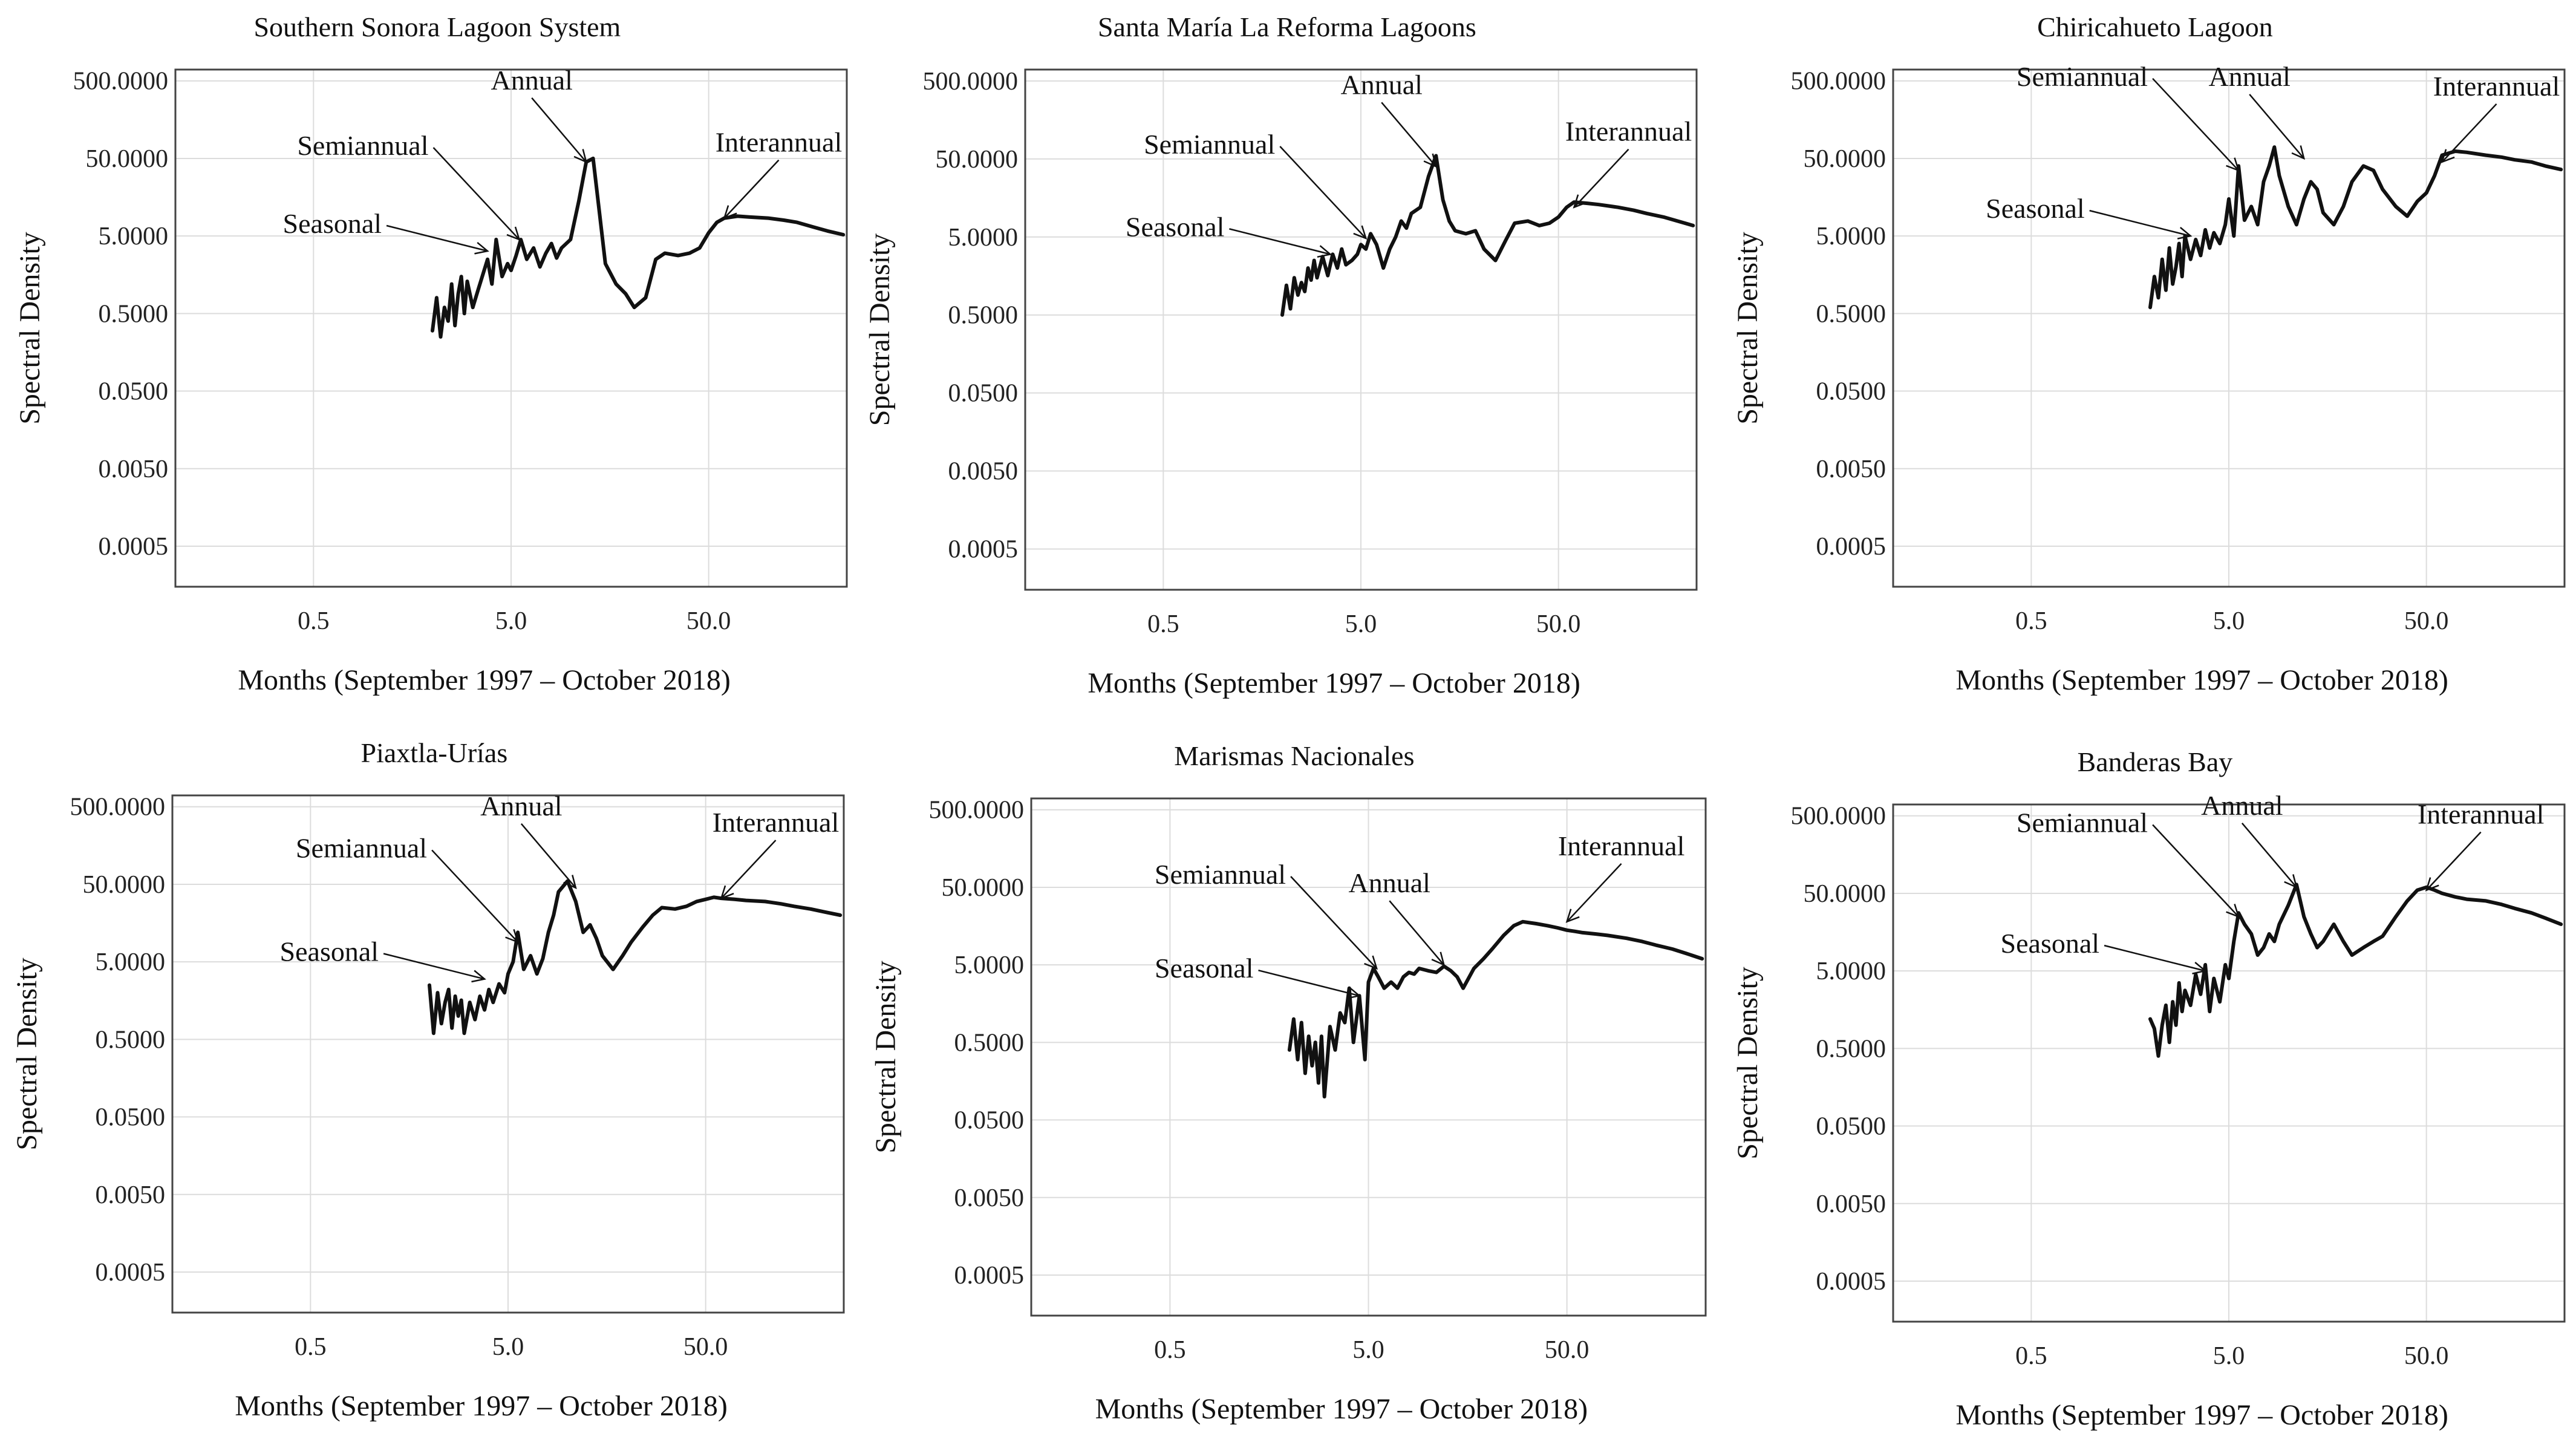 The image size is (2576, 1439). I want to click on chart-title: Marismas Nacionales, so click(1294, 756).